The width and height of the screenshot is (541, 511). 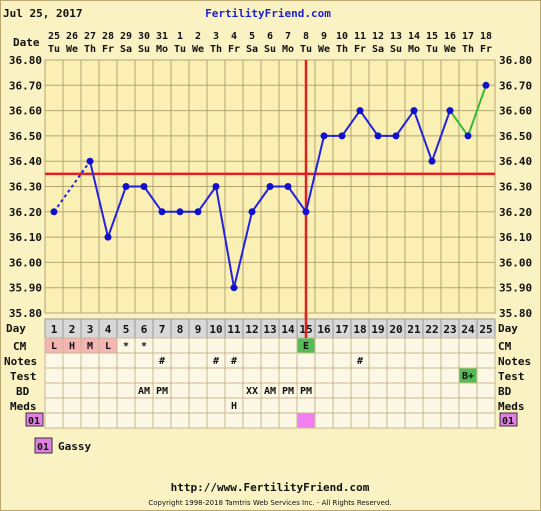 What do you see at coordinates (90, 346) in the screenshot?
I see `cm-cell-value: M` at bounding box center [90, 346].